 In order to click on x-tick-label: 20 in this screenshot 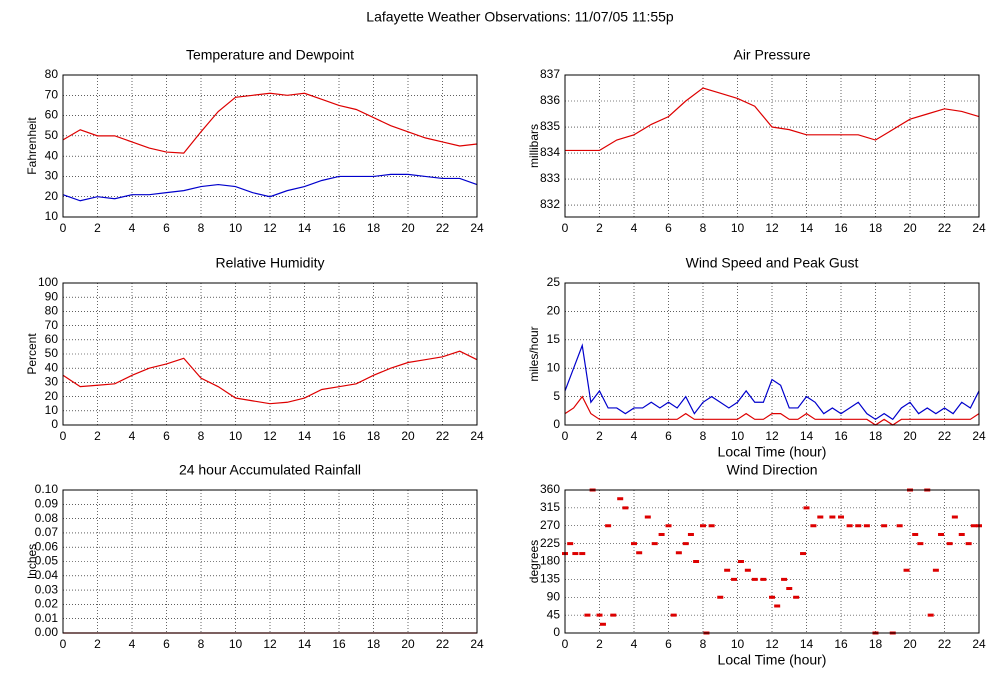, I will do `click(408, 644)`.